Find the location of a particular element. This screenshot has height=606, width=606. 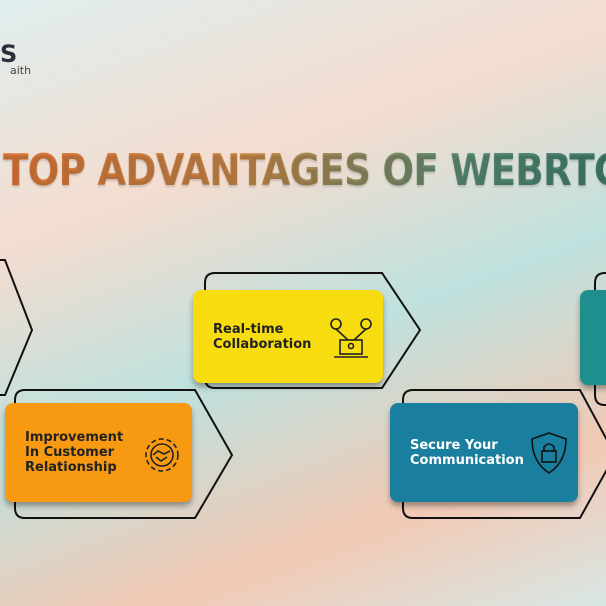

handshake-icon is located at coordinates (162, 455).